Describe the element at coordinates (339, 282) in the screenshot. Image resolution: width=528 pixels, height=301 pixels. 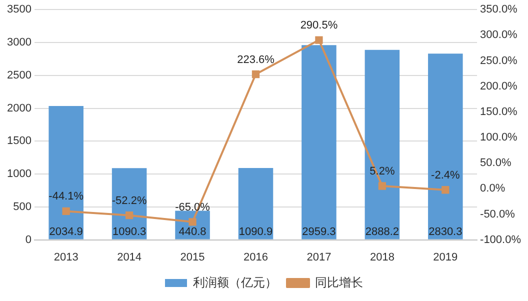
I see `legend-label: 同比增长` at that location.